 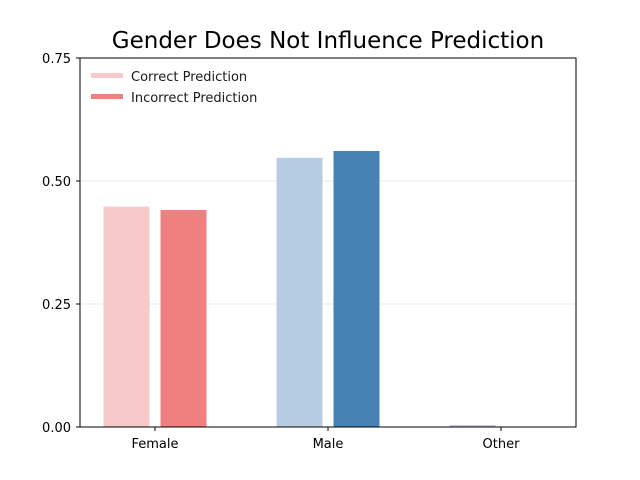 I want to click on bar-correct-male, so click(x=299, y=292).